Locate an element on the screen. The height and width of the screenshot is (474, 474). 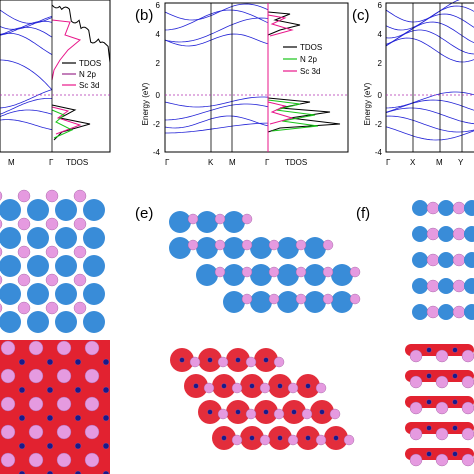
panel-b-frame is located at coordinates (256, 77).